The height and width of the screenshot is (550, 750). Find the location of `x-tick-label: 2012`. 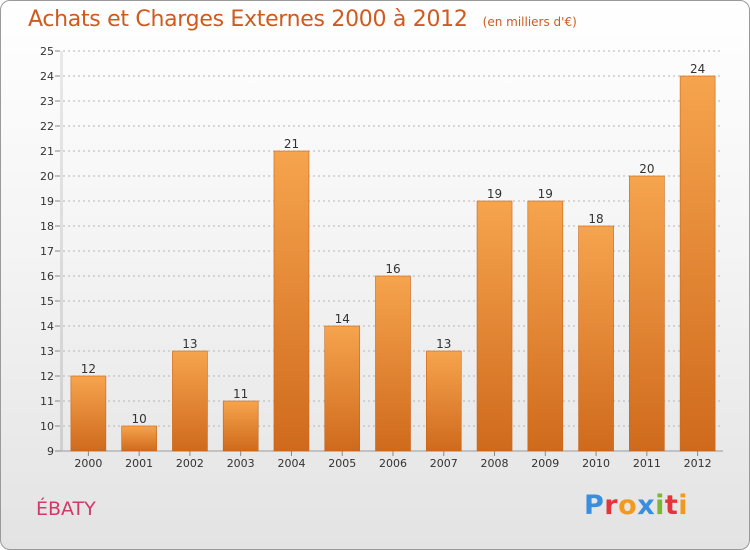

x-tick-label: 2012 is located at coordinates (698, 463).